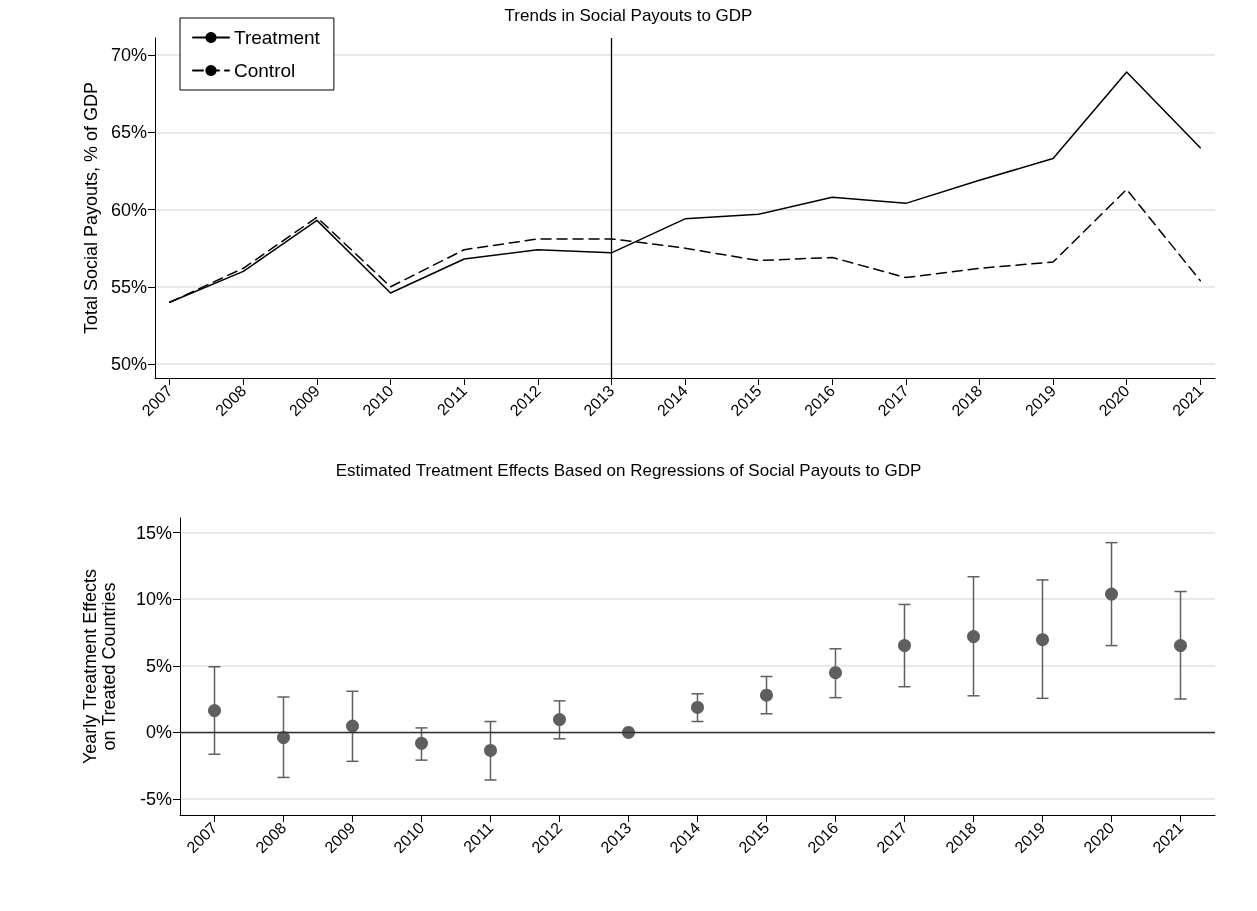 This screenshot has width=1257, height=911. I want to click on y-tick-label: 10%, so click(153, 599).